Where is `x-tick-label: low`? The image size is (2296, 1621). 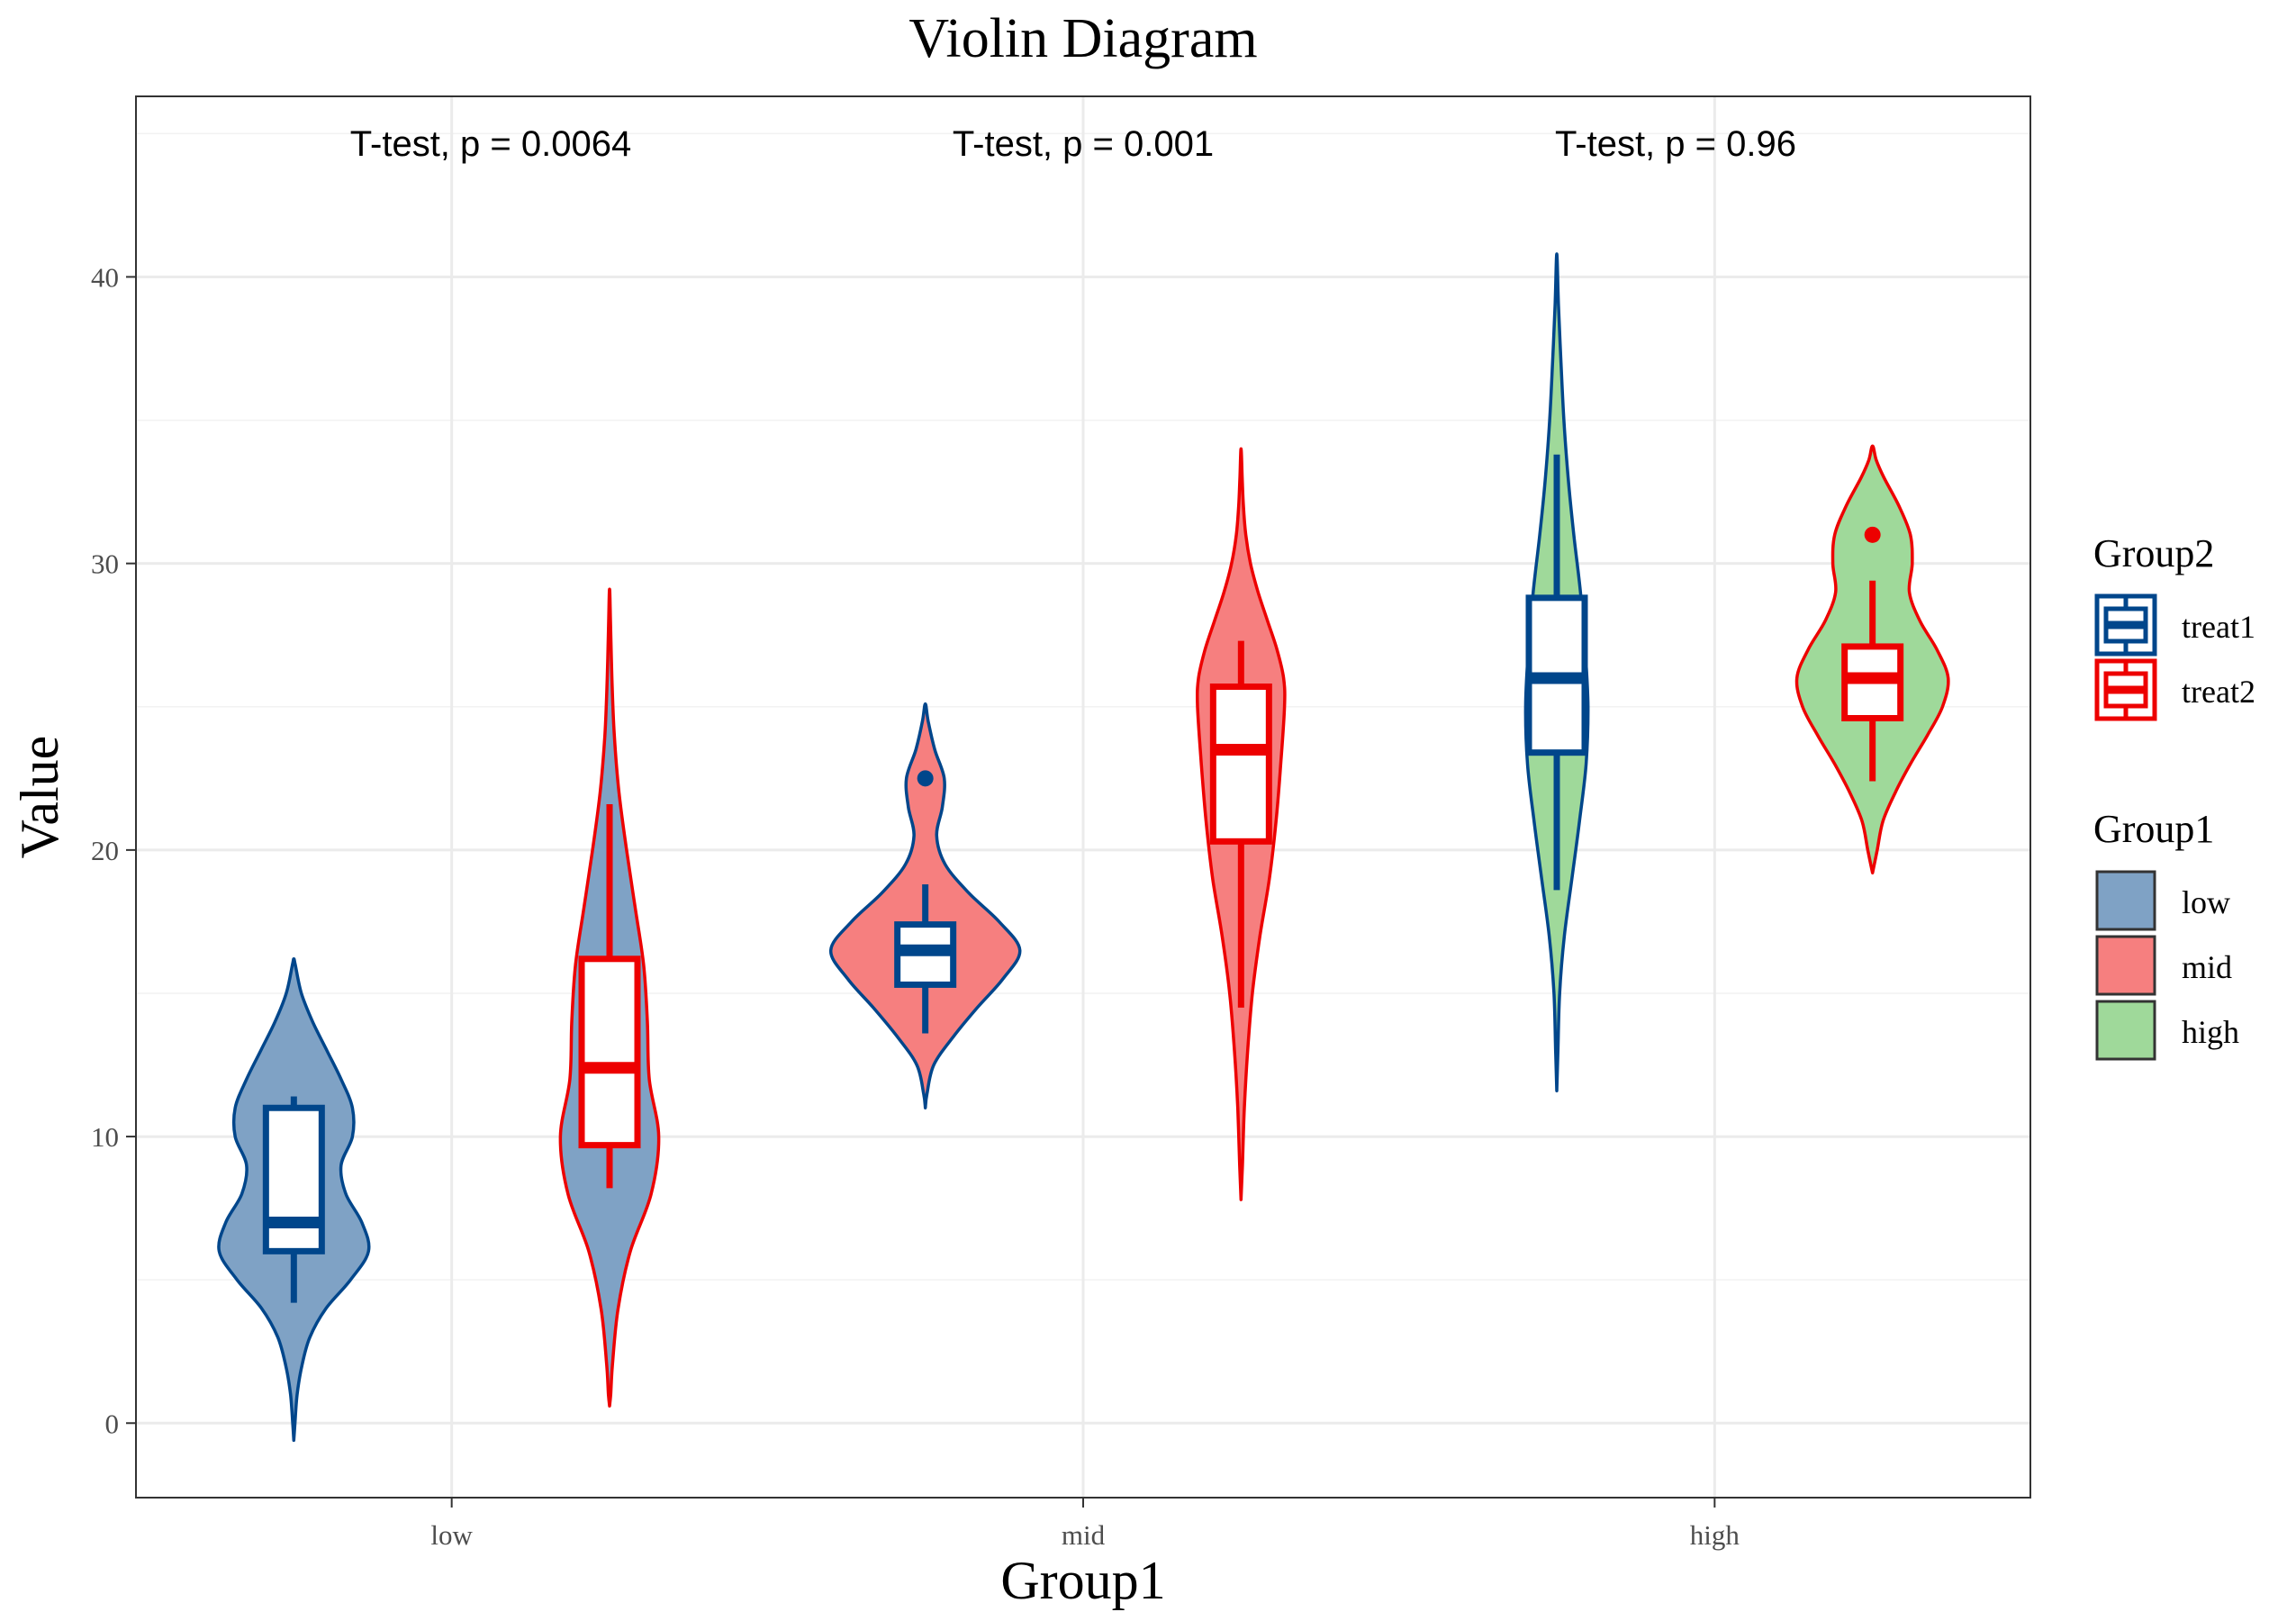
x-tick-label: low is located at coordinates (451, 1535).